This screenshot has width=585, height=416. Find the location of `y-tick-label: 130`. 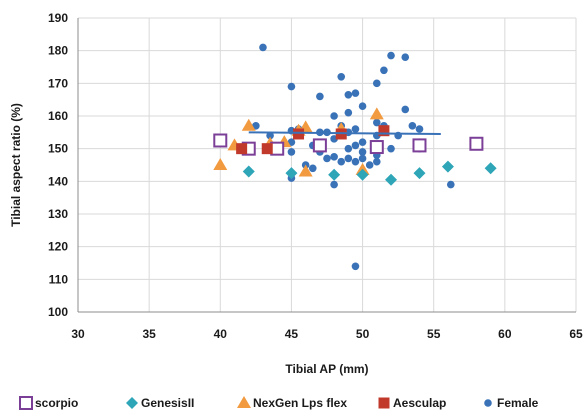

y-tick-label: 130 is located at coordinates (58, 214).